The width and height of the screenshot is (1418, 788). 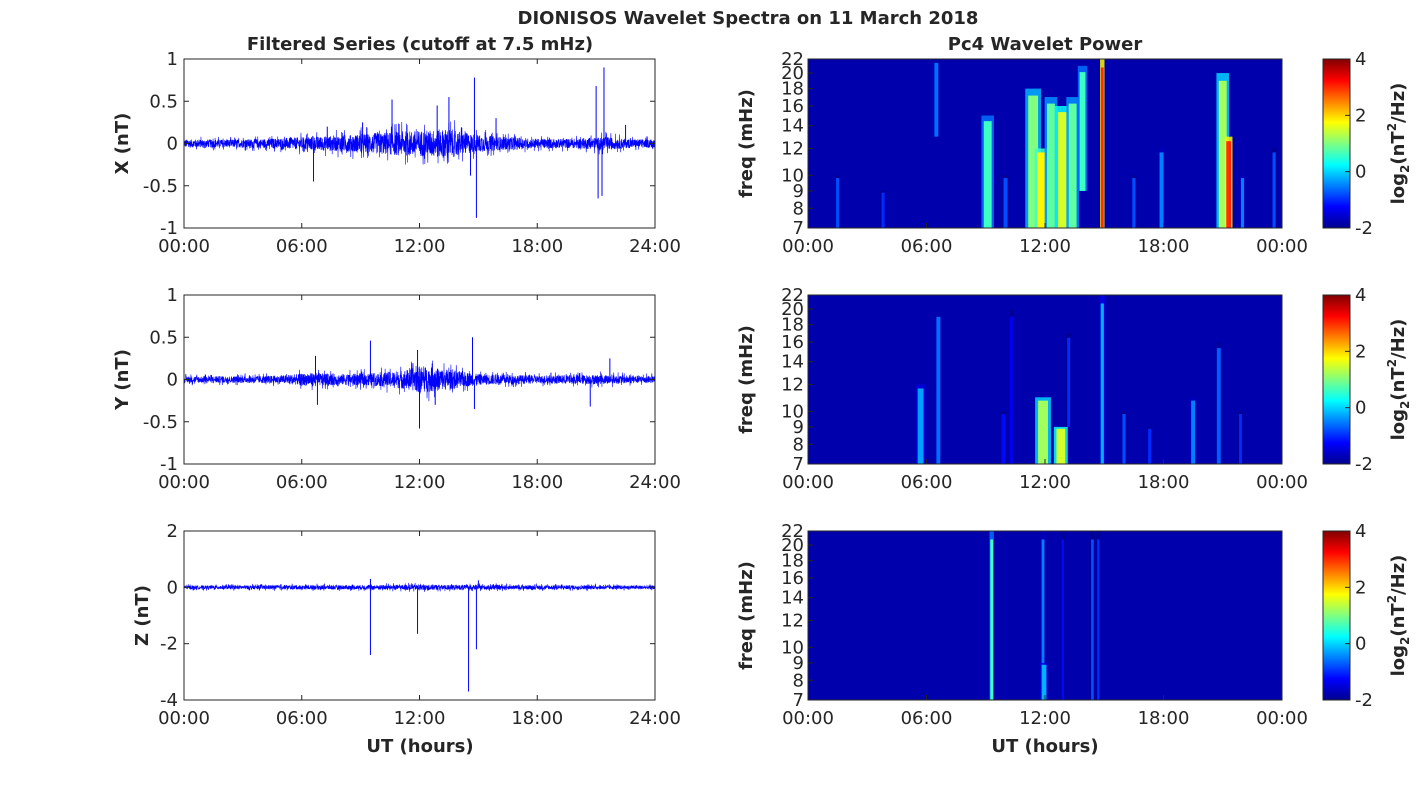 I want to click on right-column-title: Pc4 Wavelet Power, so click(x=1045, y=44).